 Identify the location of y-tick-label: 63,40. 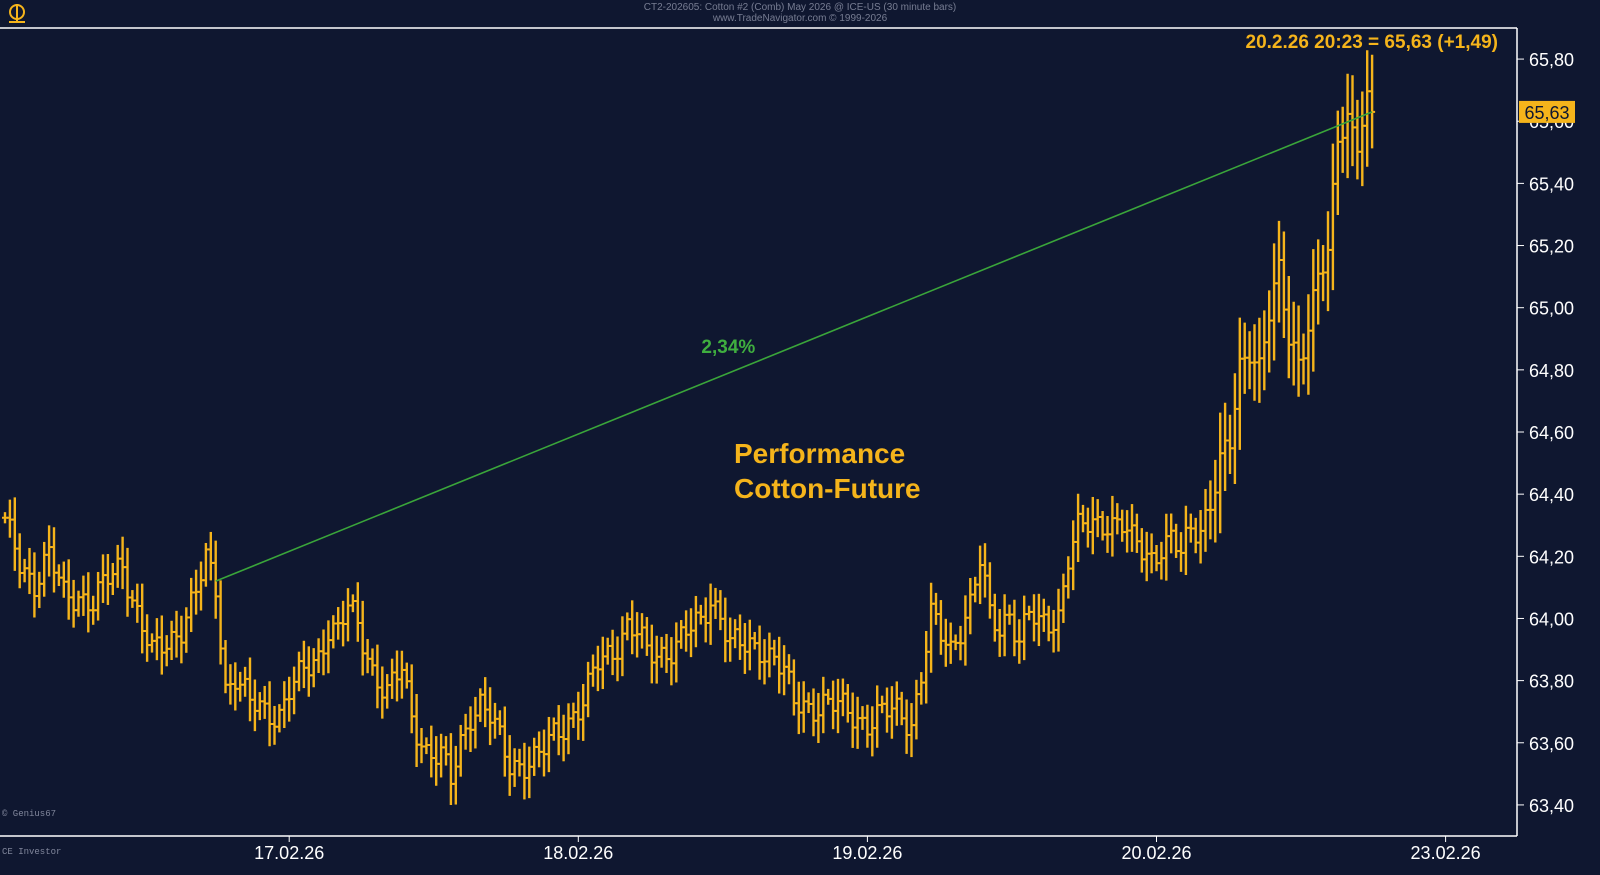
(1551, 806).